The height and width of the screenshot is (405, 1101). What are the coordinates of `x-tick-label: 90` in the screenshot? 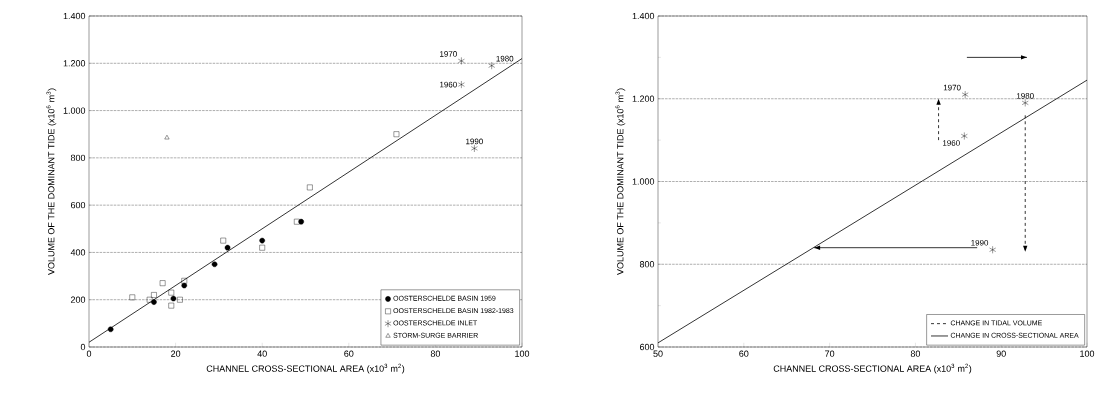 It's located at (1001, 353).